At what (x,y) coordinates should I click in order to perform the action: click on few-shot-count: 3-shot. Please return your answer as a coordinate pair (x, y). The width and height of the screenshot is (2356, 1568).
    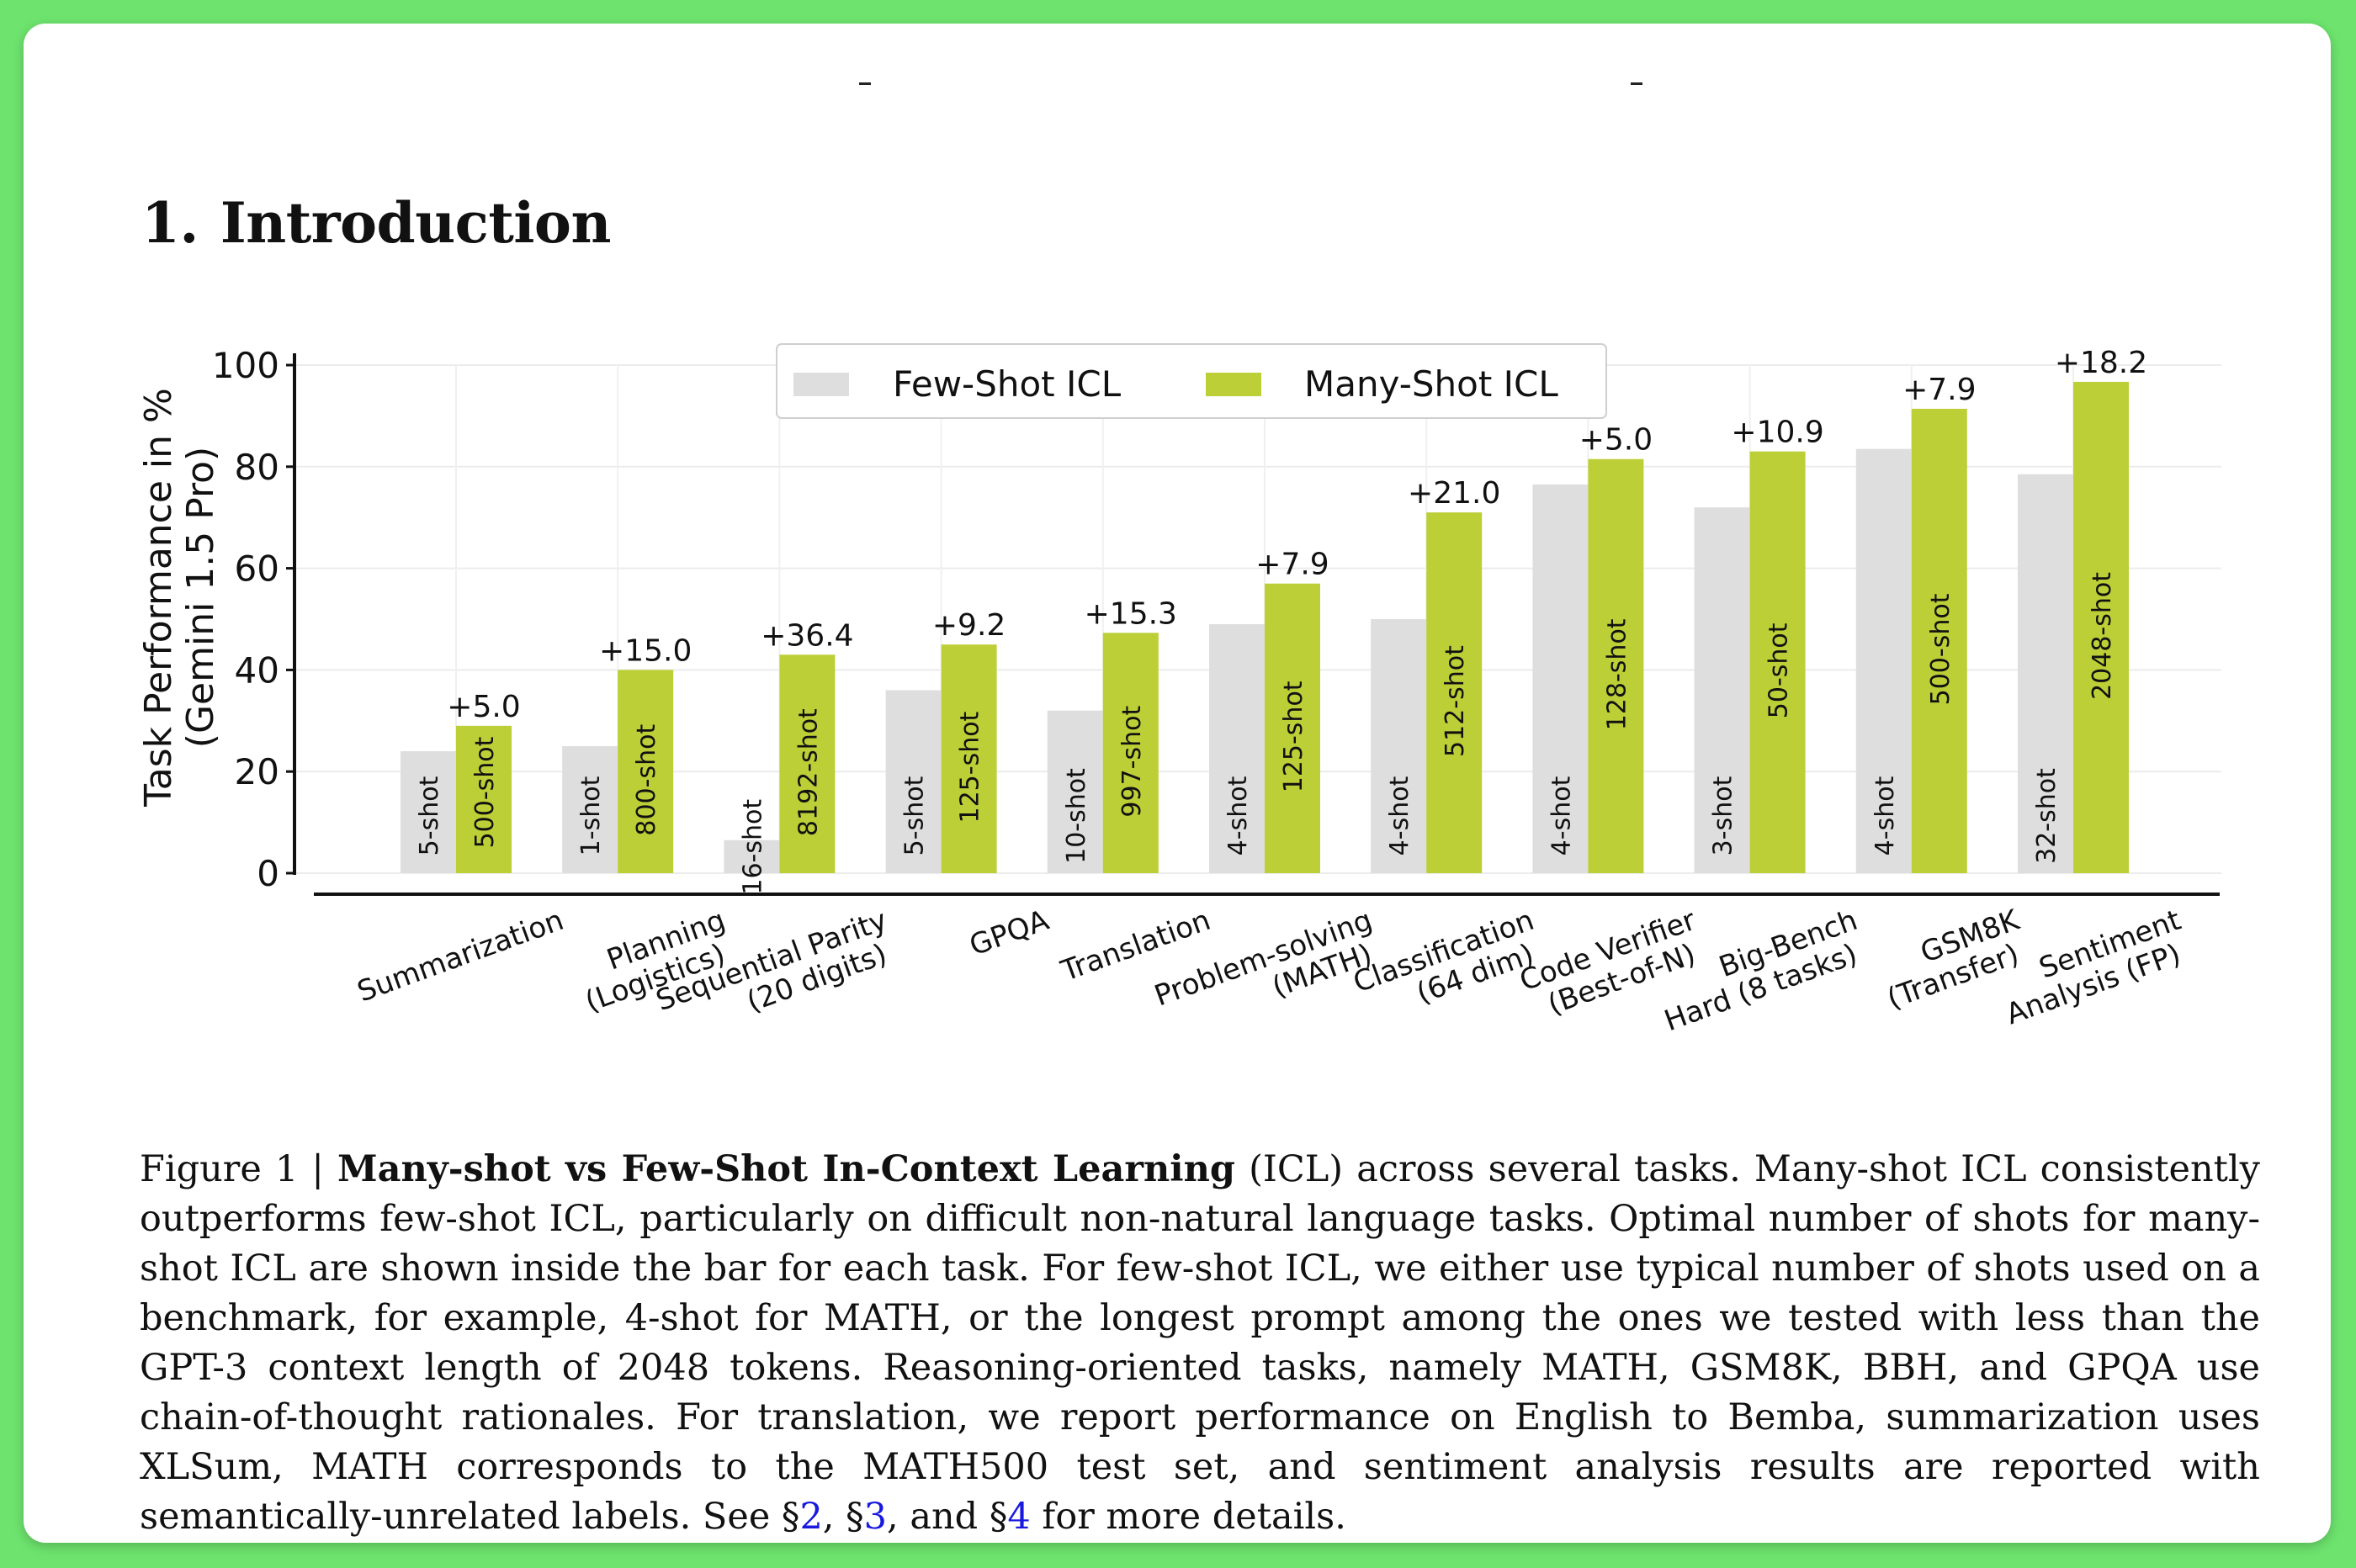
    Looking at the image, I should click on (1723, 816).